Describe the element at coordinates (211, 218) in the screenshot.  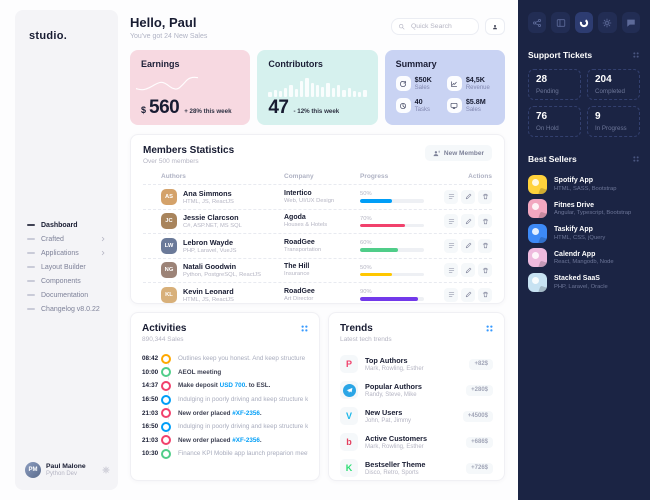
I see `author-name: Jessie Clarcson` at that location.